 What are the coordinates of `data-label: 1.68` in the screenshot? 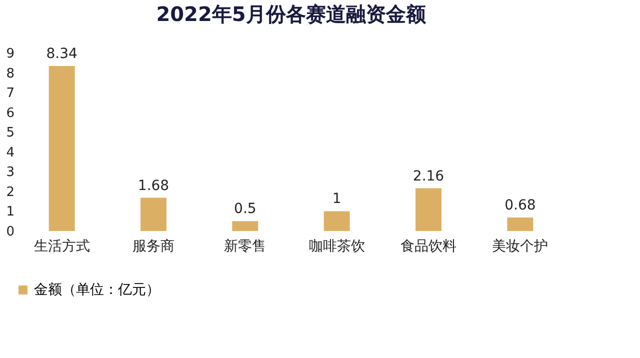 It's located at (154, 186).